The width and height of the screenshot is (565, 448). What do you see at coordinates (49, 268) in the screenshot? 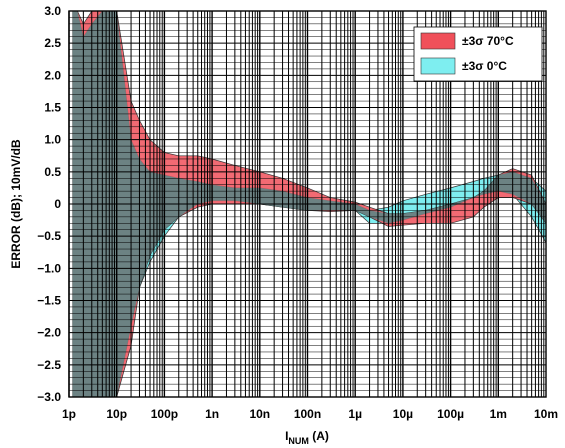
I see `y-tick-label: −1.0` at bounding box center [49, 268].